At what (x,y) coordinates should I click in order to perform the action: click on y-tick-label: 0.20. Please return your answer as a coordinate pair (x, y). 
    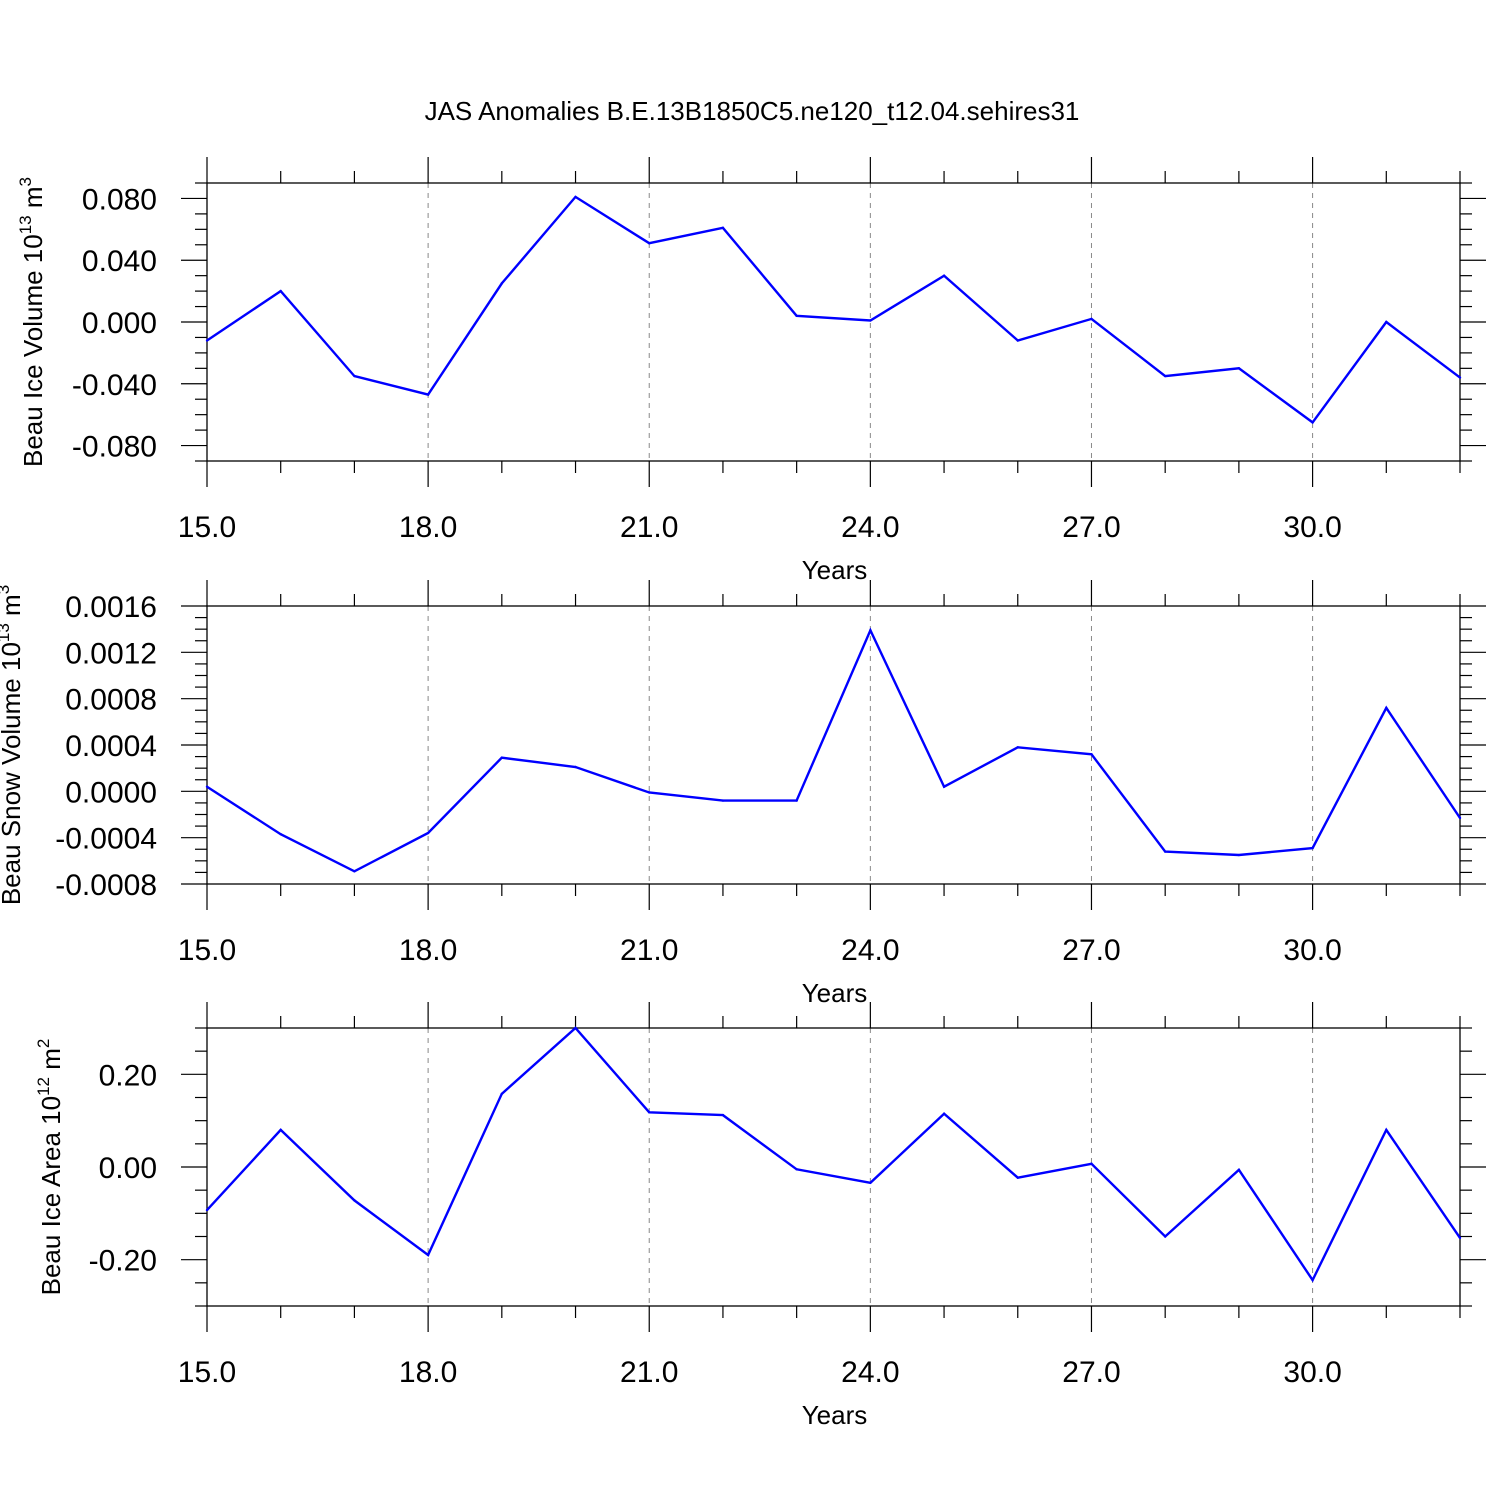
    Looking at the image, I should click on (128, 1075).